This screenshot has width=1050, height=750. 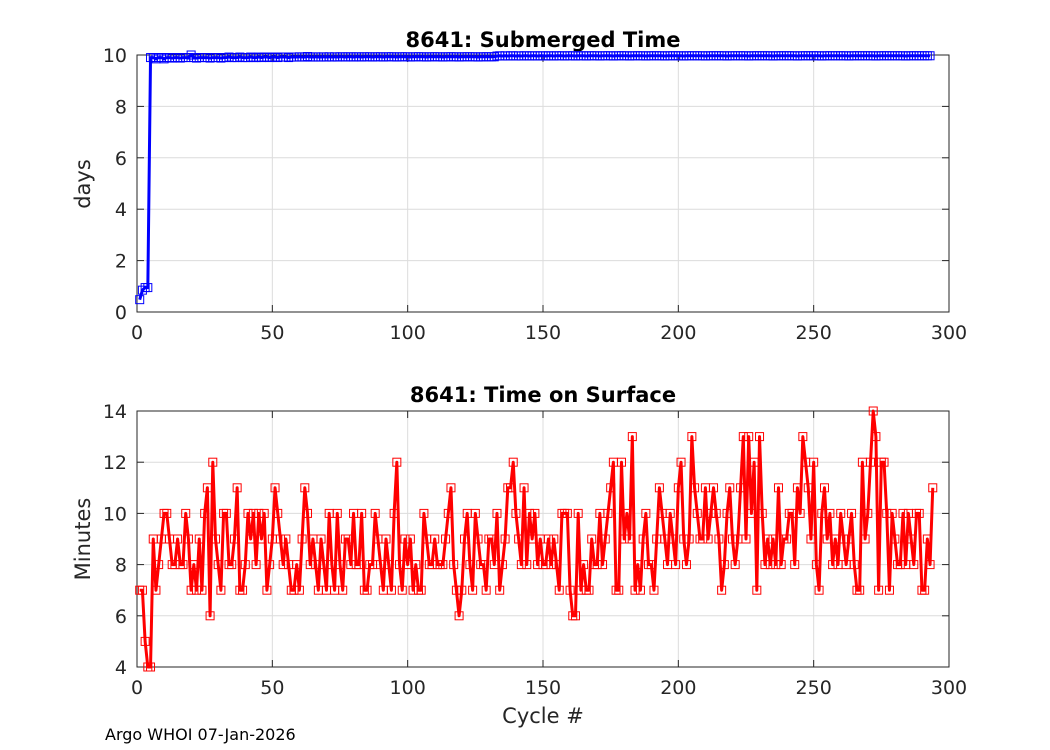 I want to click on submerged-time-title: 8641: Submerged Time, so click(x=542, y=40).